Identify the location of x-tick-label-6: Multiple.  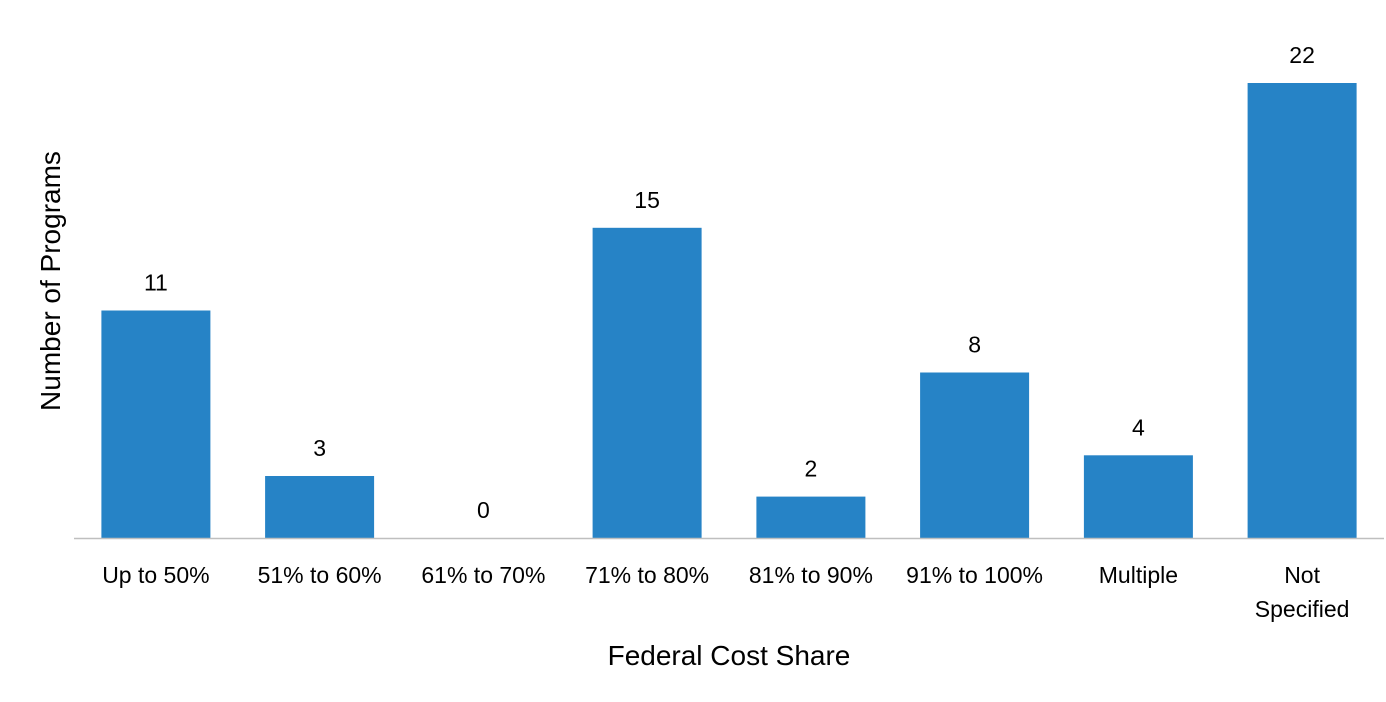
(1138, 575).